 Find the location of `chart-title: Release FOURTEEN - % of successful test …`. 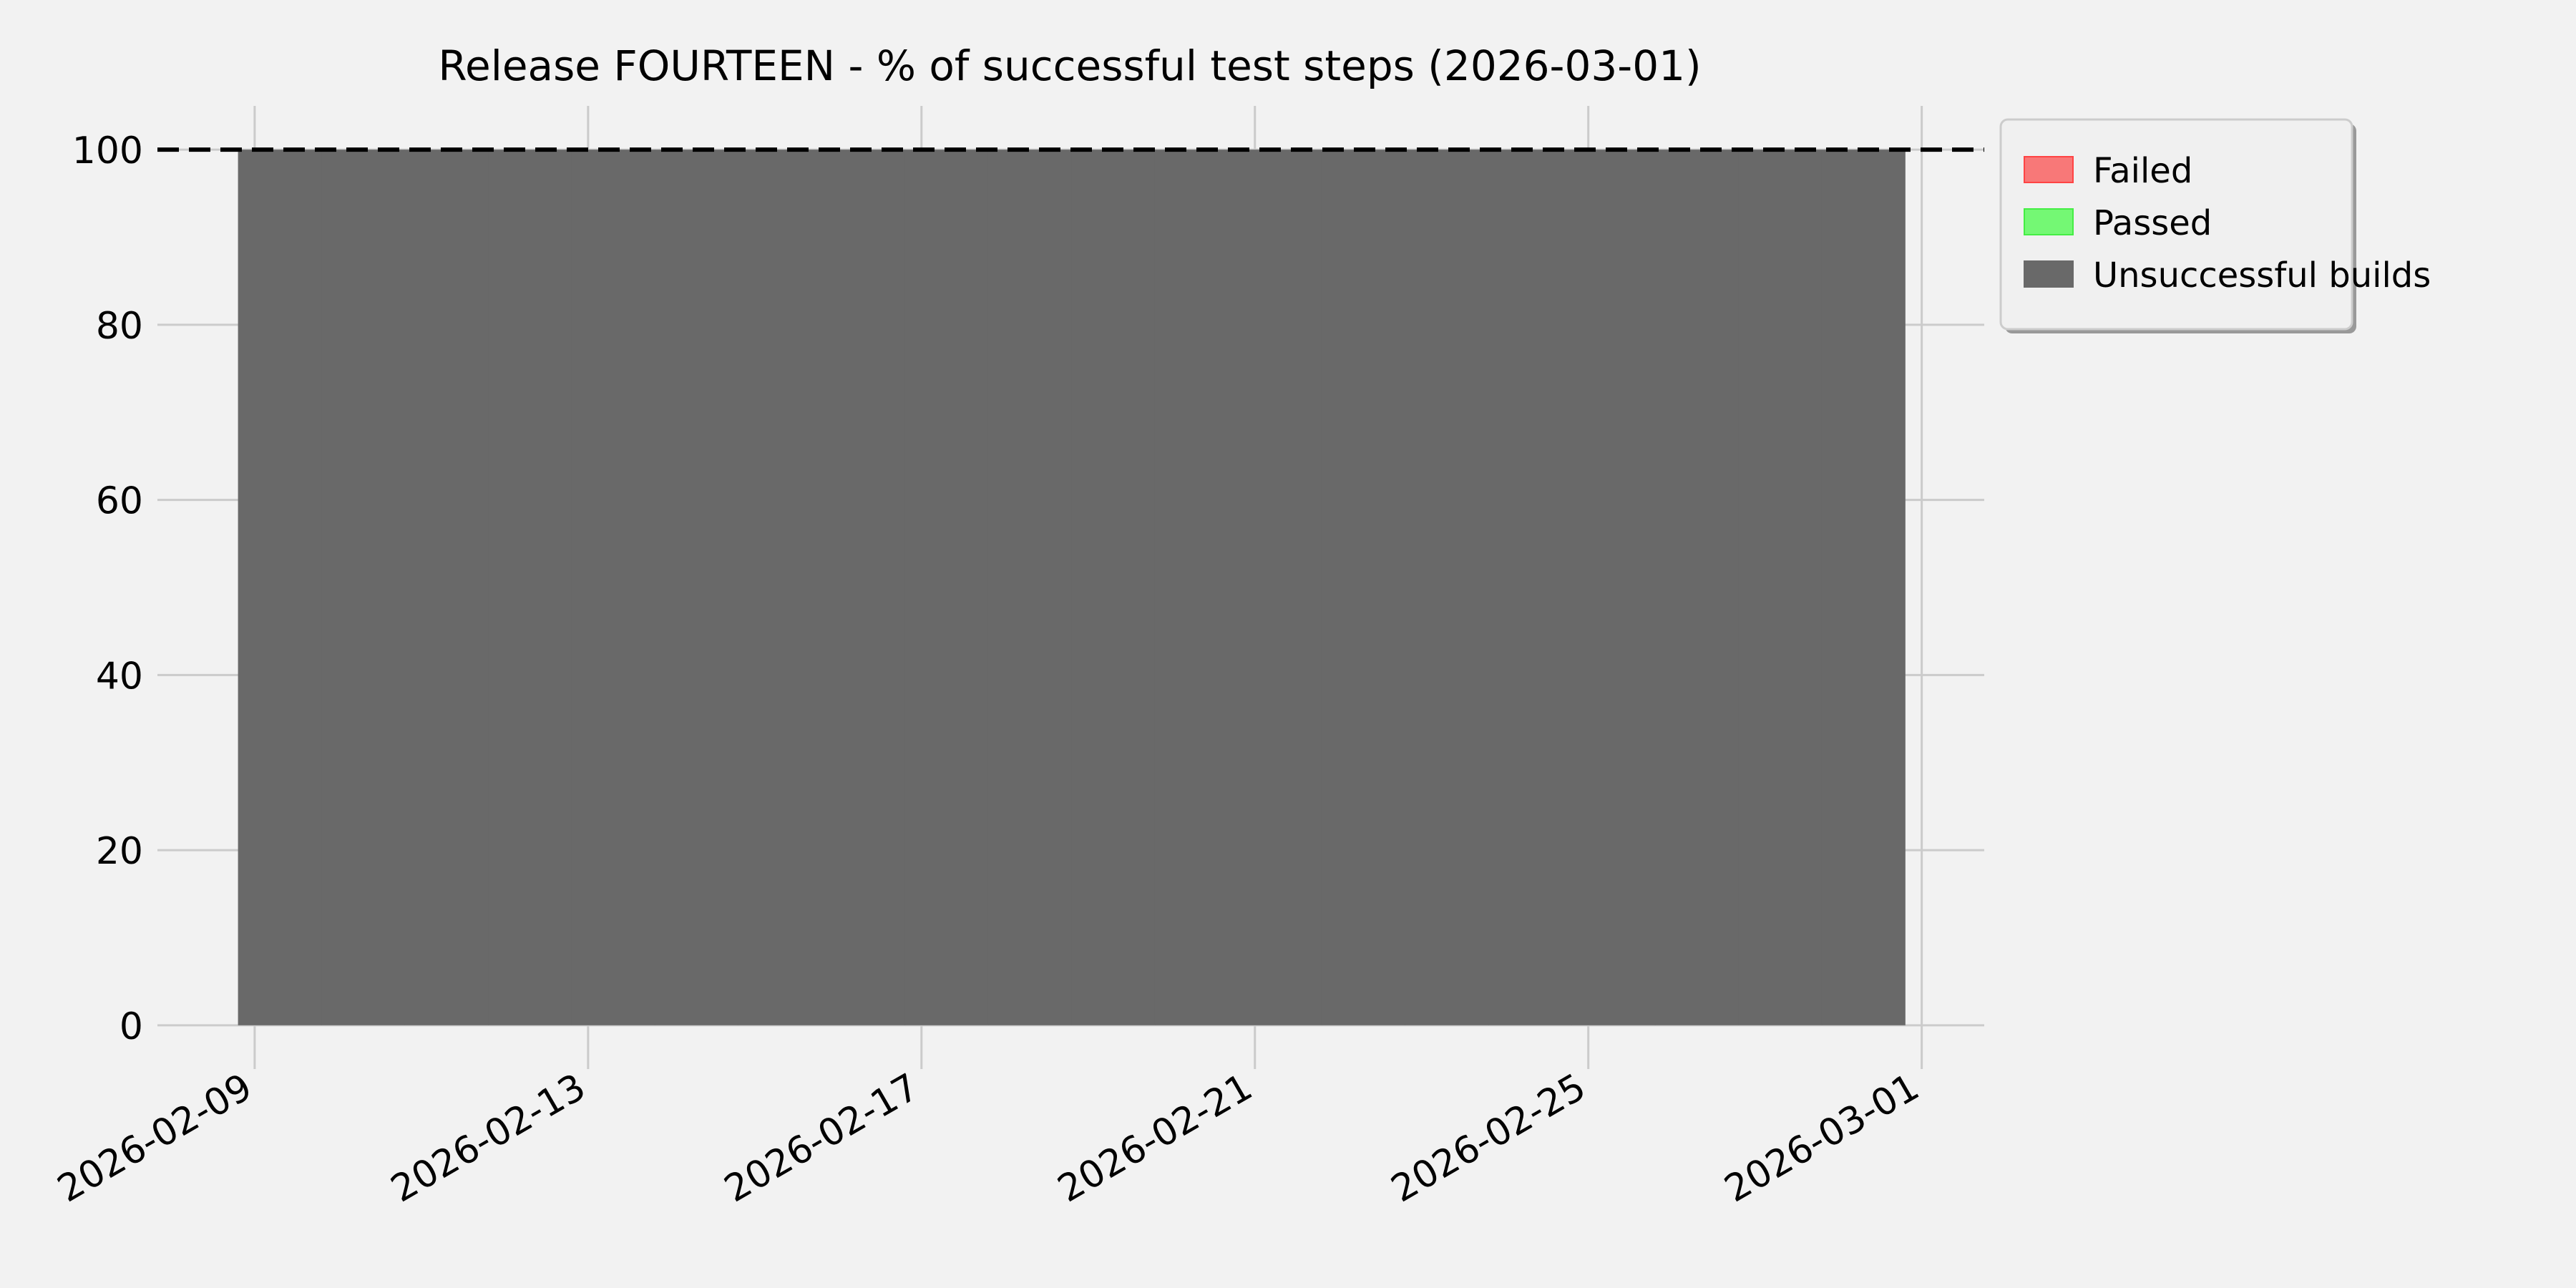

chart-title: Release FOURTEEN - % of successful test … is located at coordinates (1069, 66).